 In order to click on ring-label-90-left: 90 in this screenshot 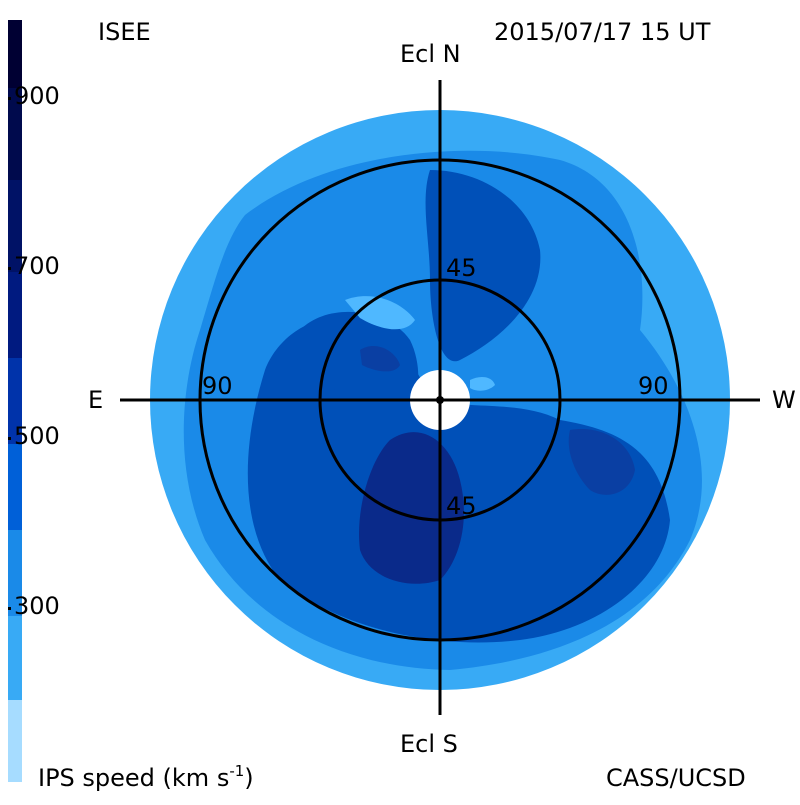, I will do `click(217, 386)`.